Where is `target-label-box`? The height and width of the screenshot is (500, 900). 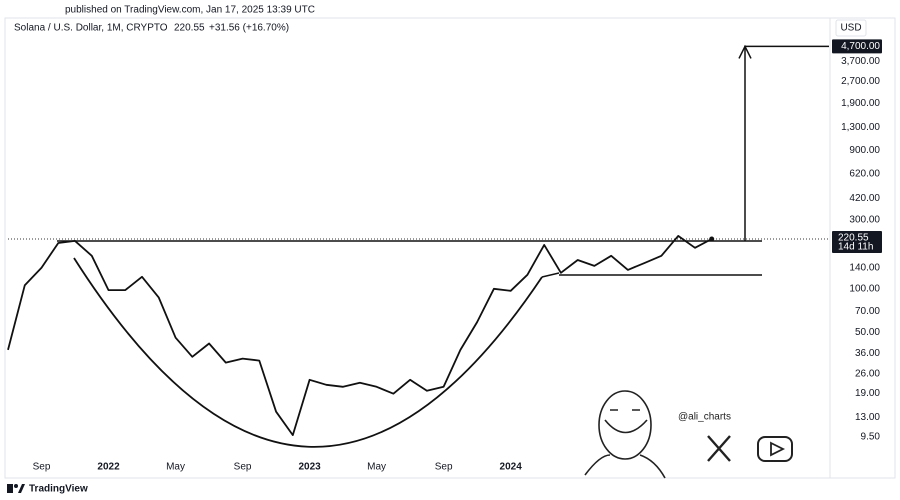
target-label-box is located at coordinates (857, 46).